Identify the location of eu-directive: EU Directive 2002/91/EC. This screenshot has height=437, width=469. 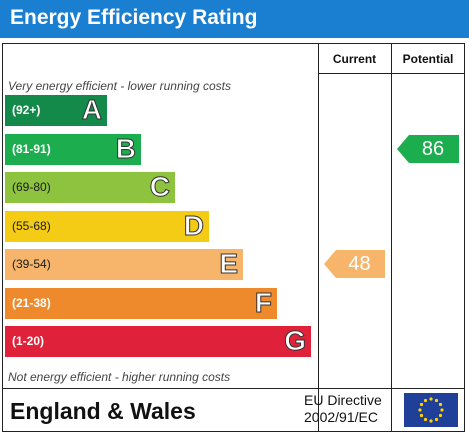
(343, 409).